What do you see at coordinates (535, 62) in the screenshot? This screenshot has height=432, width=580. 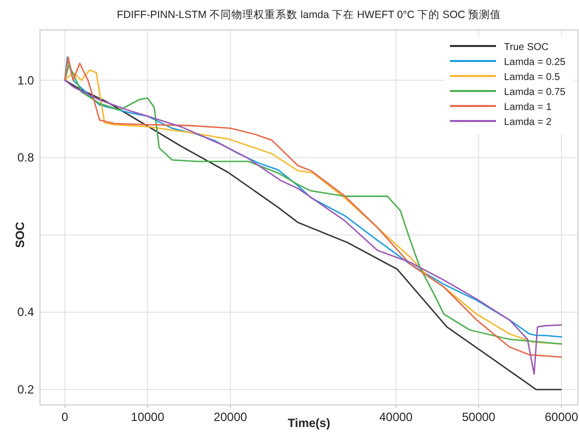 I see `legend-label: Lamda = 0.25` at bounding box center [535, 62].